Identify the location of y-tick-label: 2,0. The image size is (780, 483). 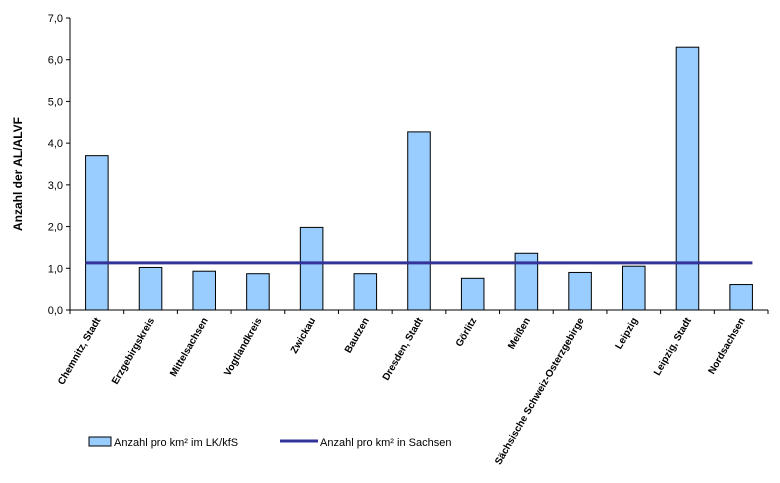
(55, 228).